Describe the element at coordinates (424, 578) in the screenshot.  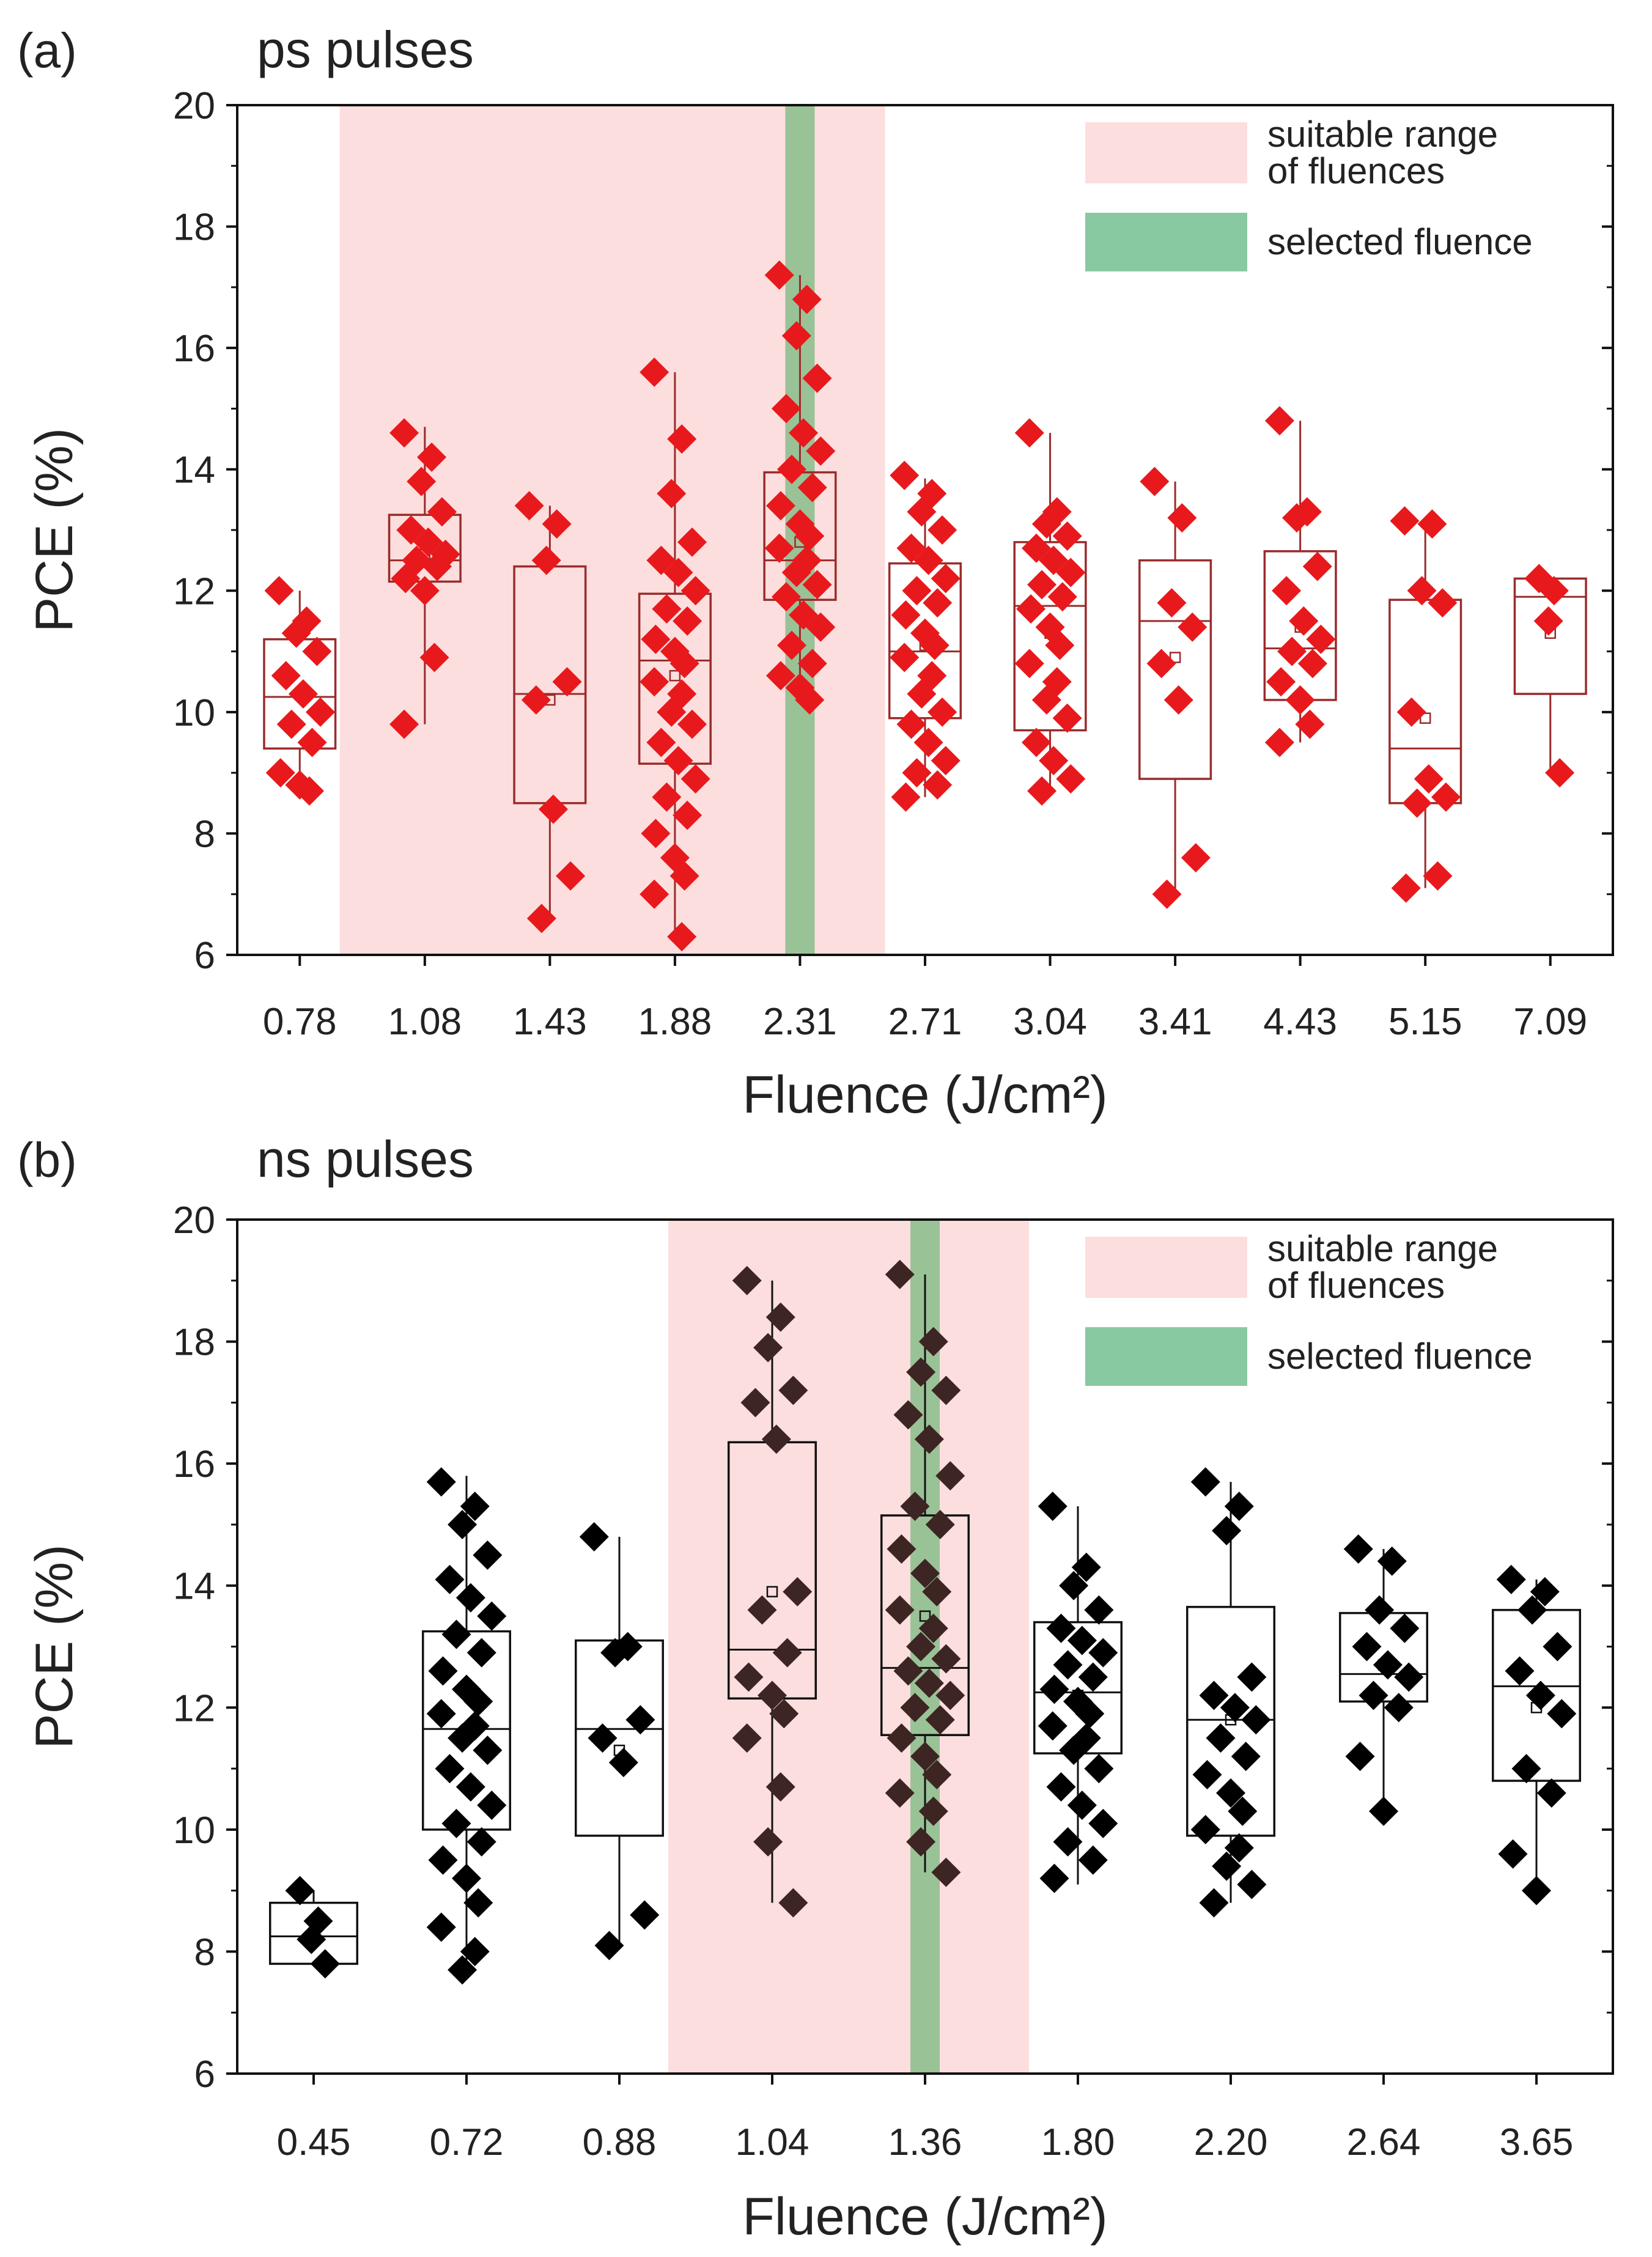
I see `points-1.08` at that location.